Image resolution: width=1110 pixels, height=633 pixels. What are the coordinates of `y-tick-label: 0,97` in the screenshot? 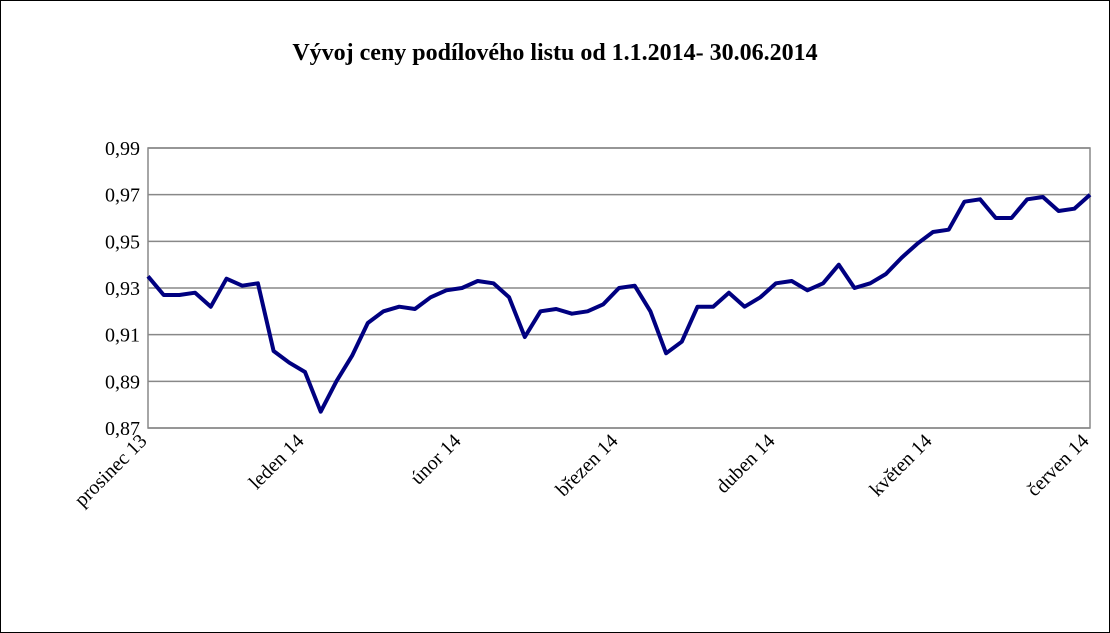 It's located at (122, 196).